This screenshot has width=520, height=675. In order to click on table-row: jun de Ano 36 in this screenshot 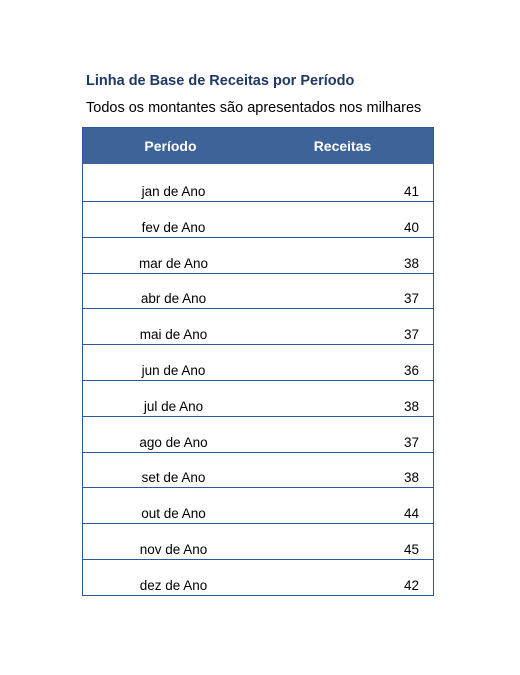, I will do `click(258, 362)`.